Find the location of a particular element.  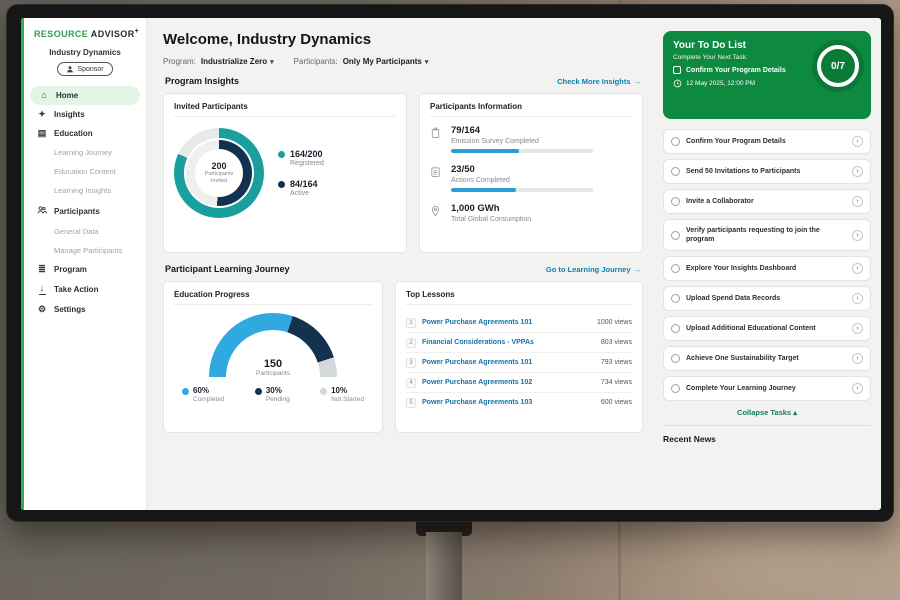

sidebar-item-label: Learning Insights is located at coordinates (83, 190).